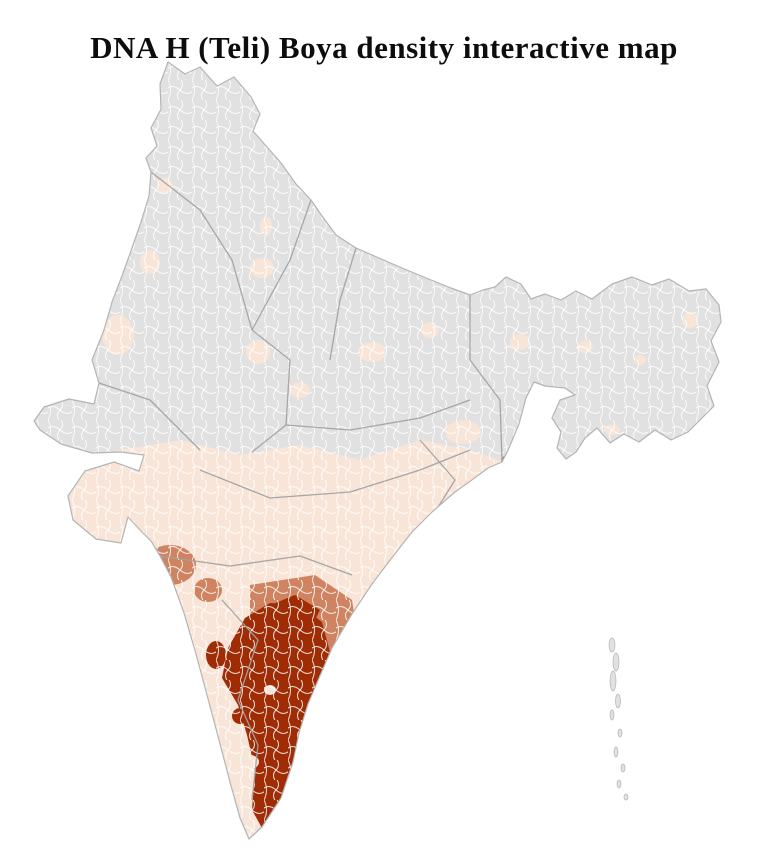 Image resolution: width=768 pixels, height=855 pixels. What do you see at coordinates (618, 719) in the screenshot?
I see `andaman-nicobar-islands` at bounding box center [618, 719].